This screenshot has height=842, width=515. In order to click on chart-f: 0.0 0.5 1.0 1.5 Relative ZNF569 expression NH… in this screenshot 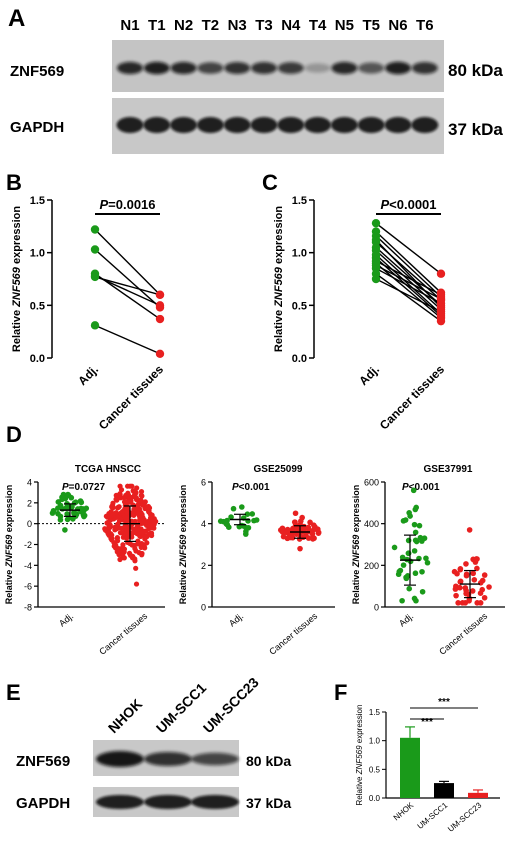, I will do `click(427, 765)`.